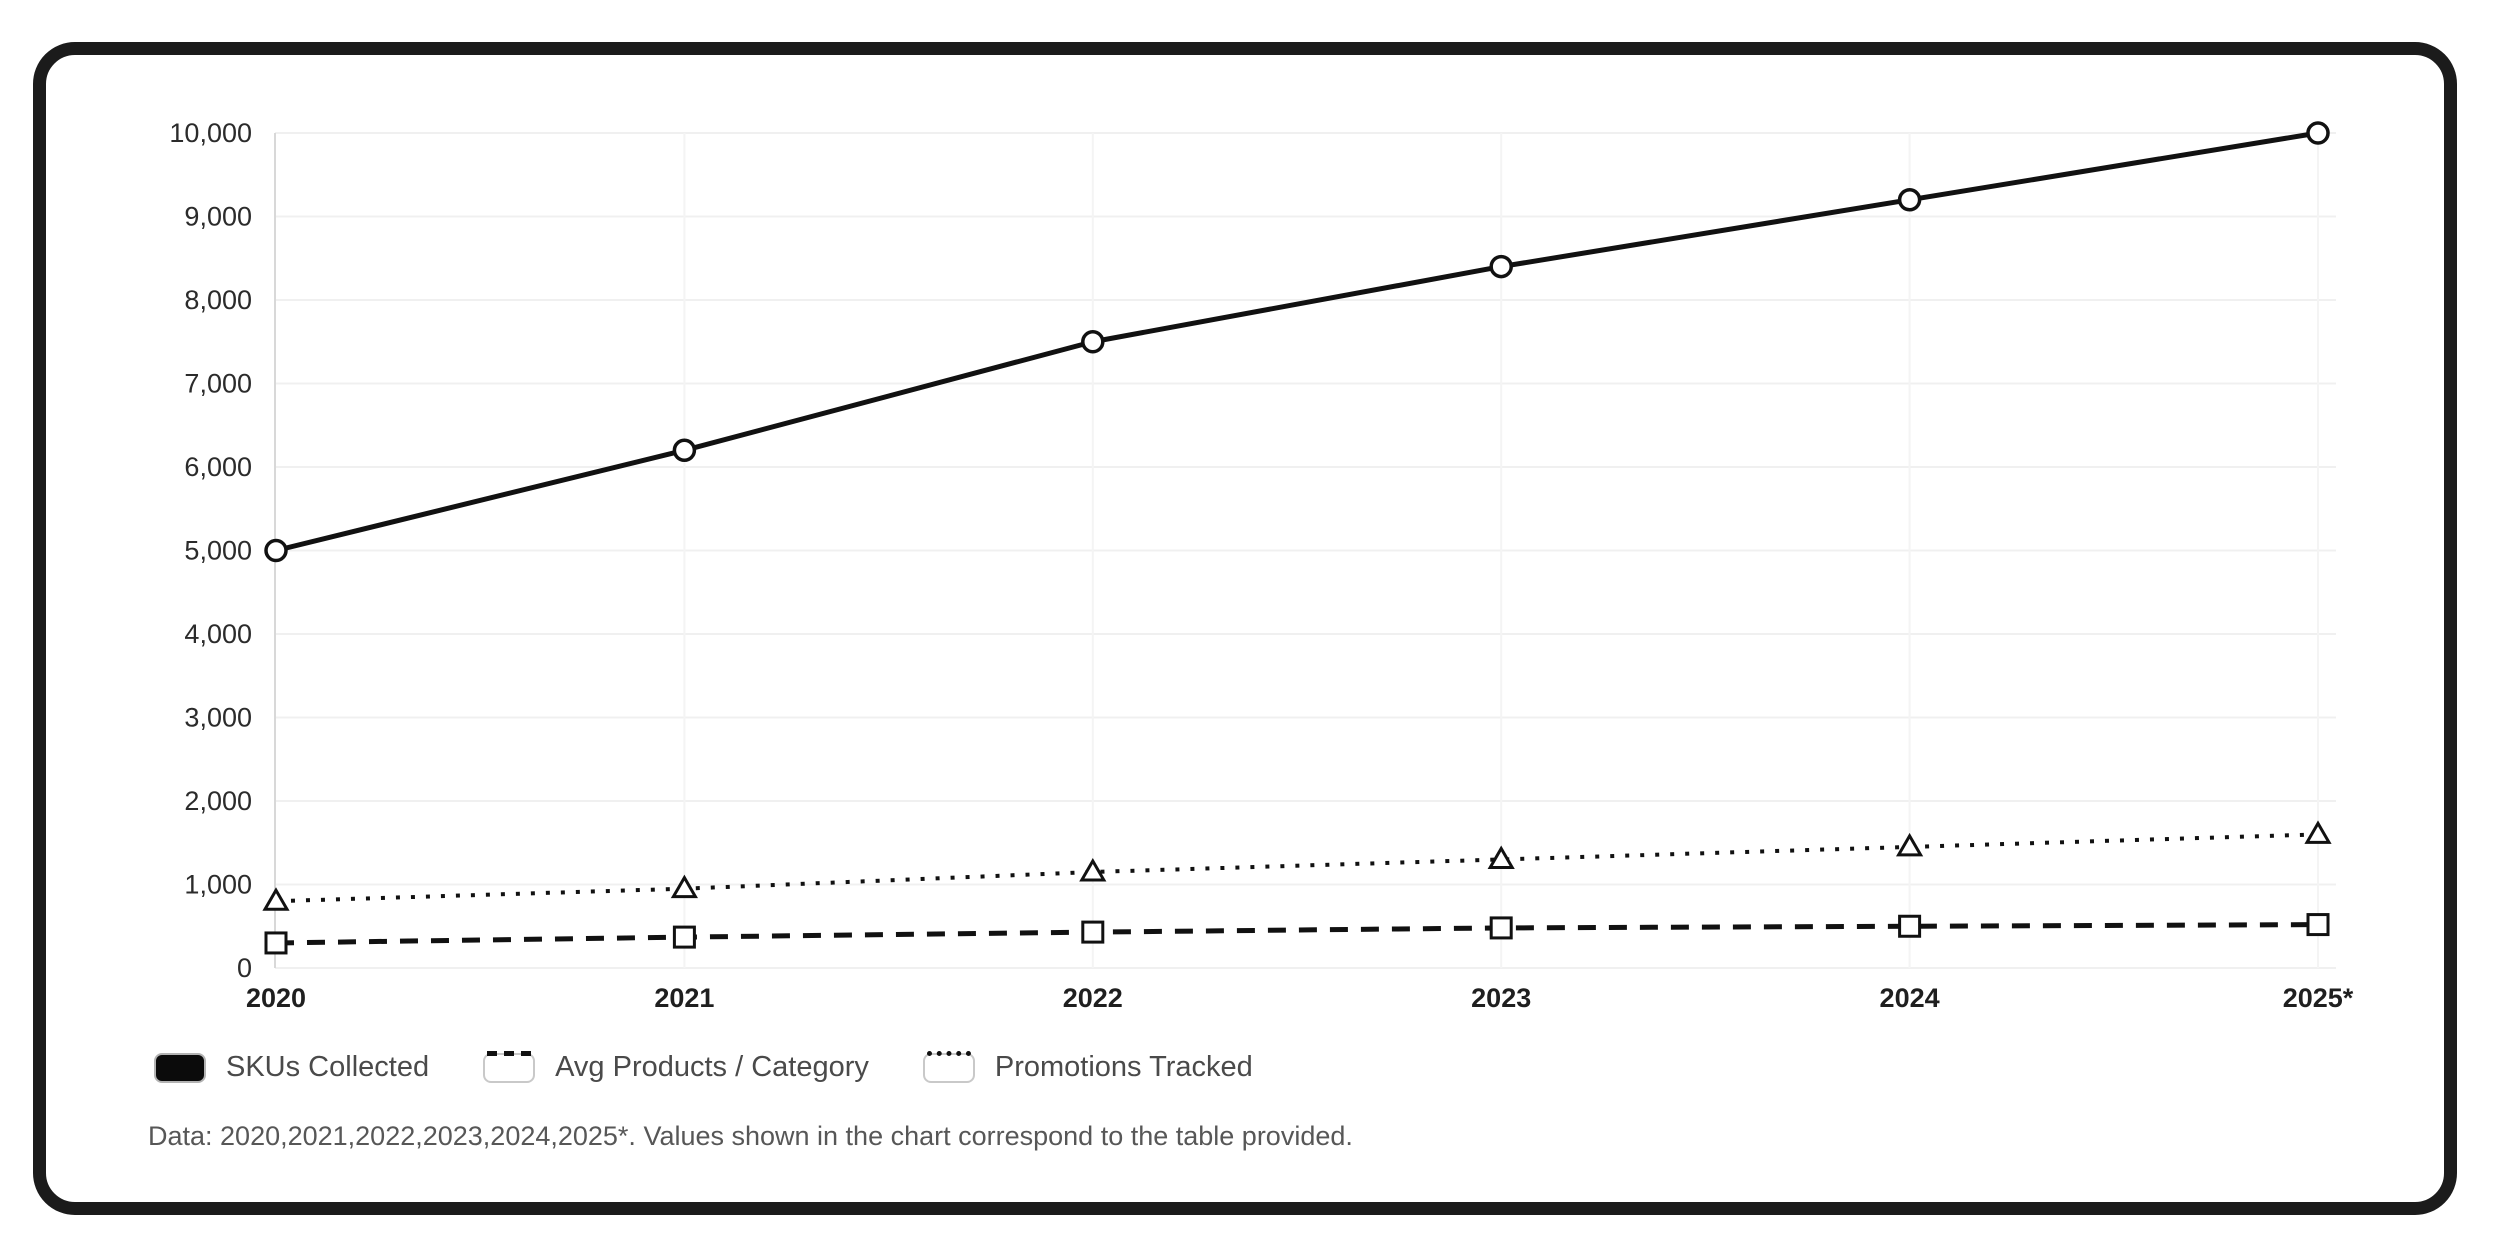 The image size is (2497, 1240). I want to click on y-tick-label: 7,000, so click(218, 384).